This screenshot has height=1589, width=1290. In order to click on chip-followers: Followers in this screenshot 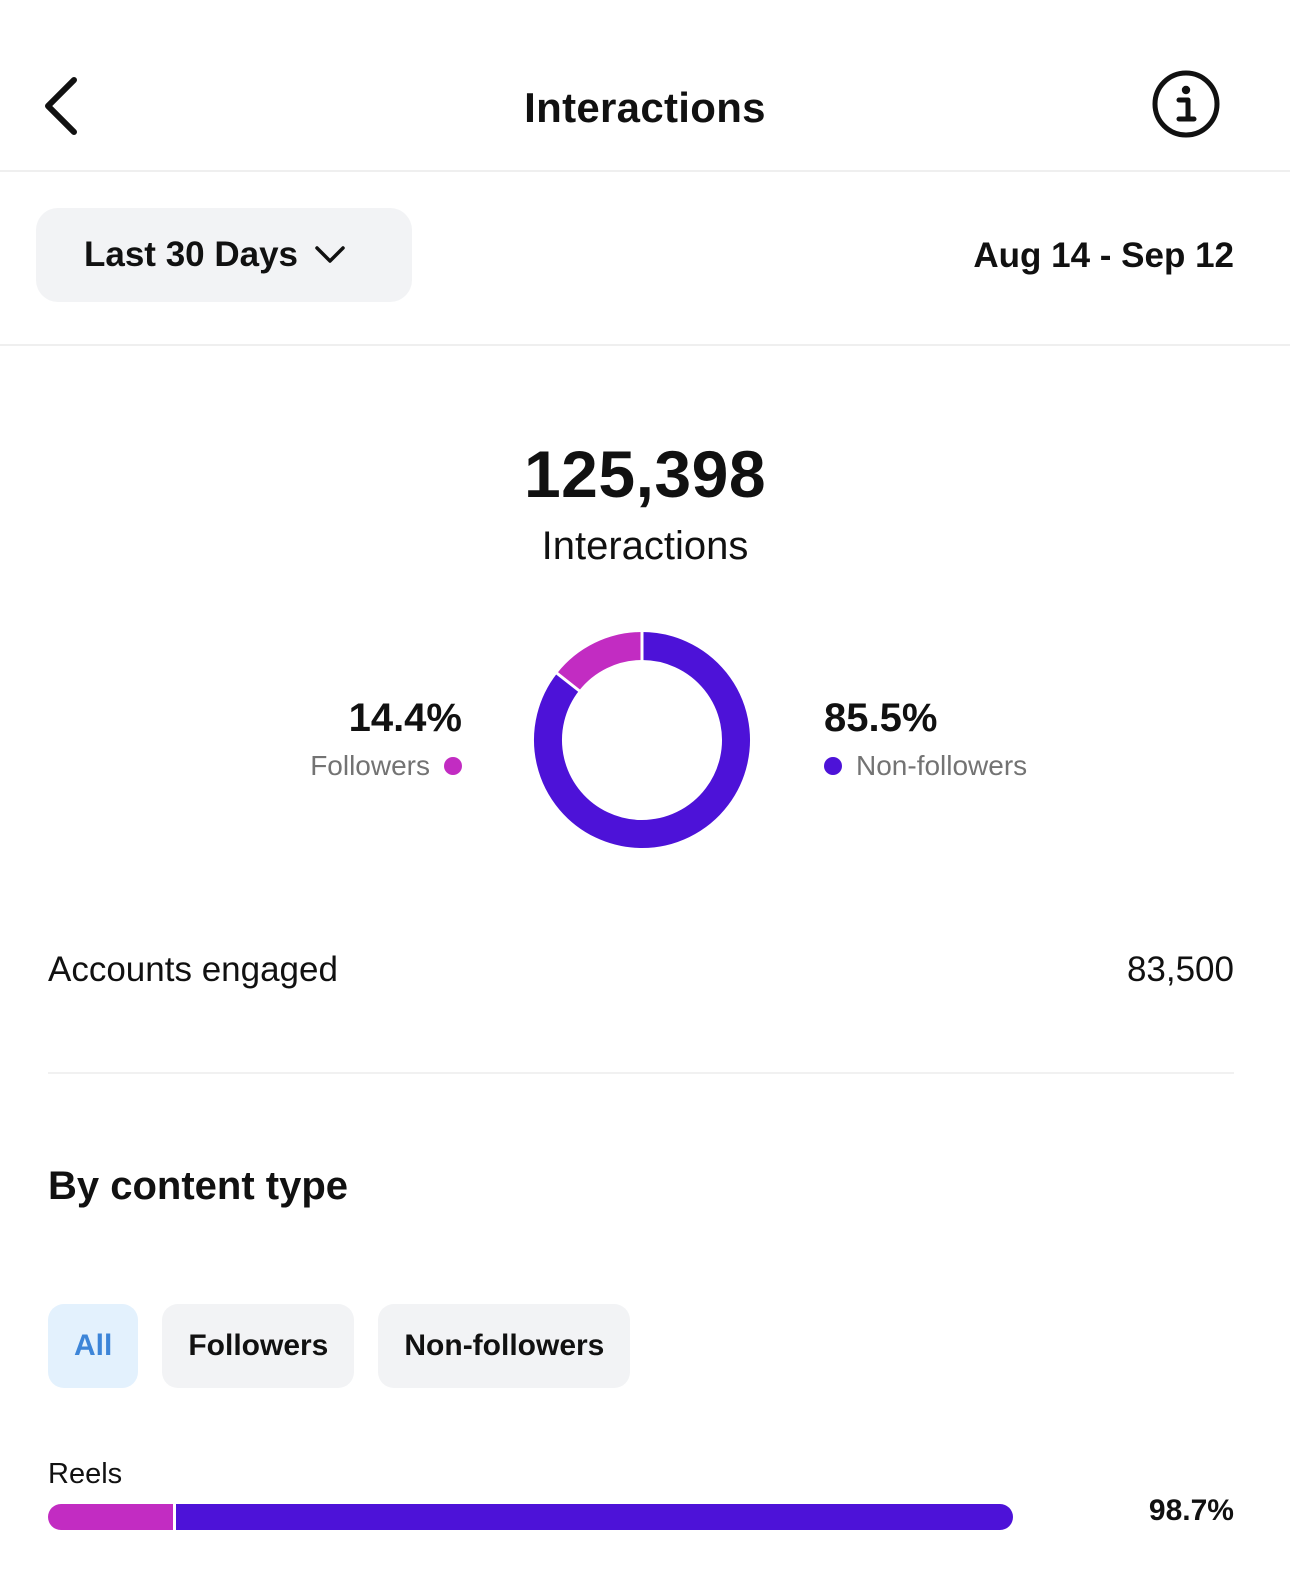, I will do `click(258, 1346)`.